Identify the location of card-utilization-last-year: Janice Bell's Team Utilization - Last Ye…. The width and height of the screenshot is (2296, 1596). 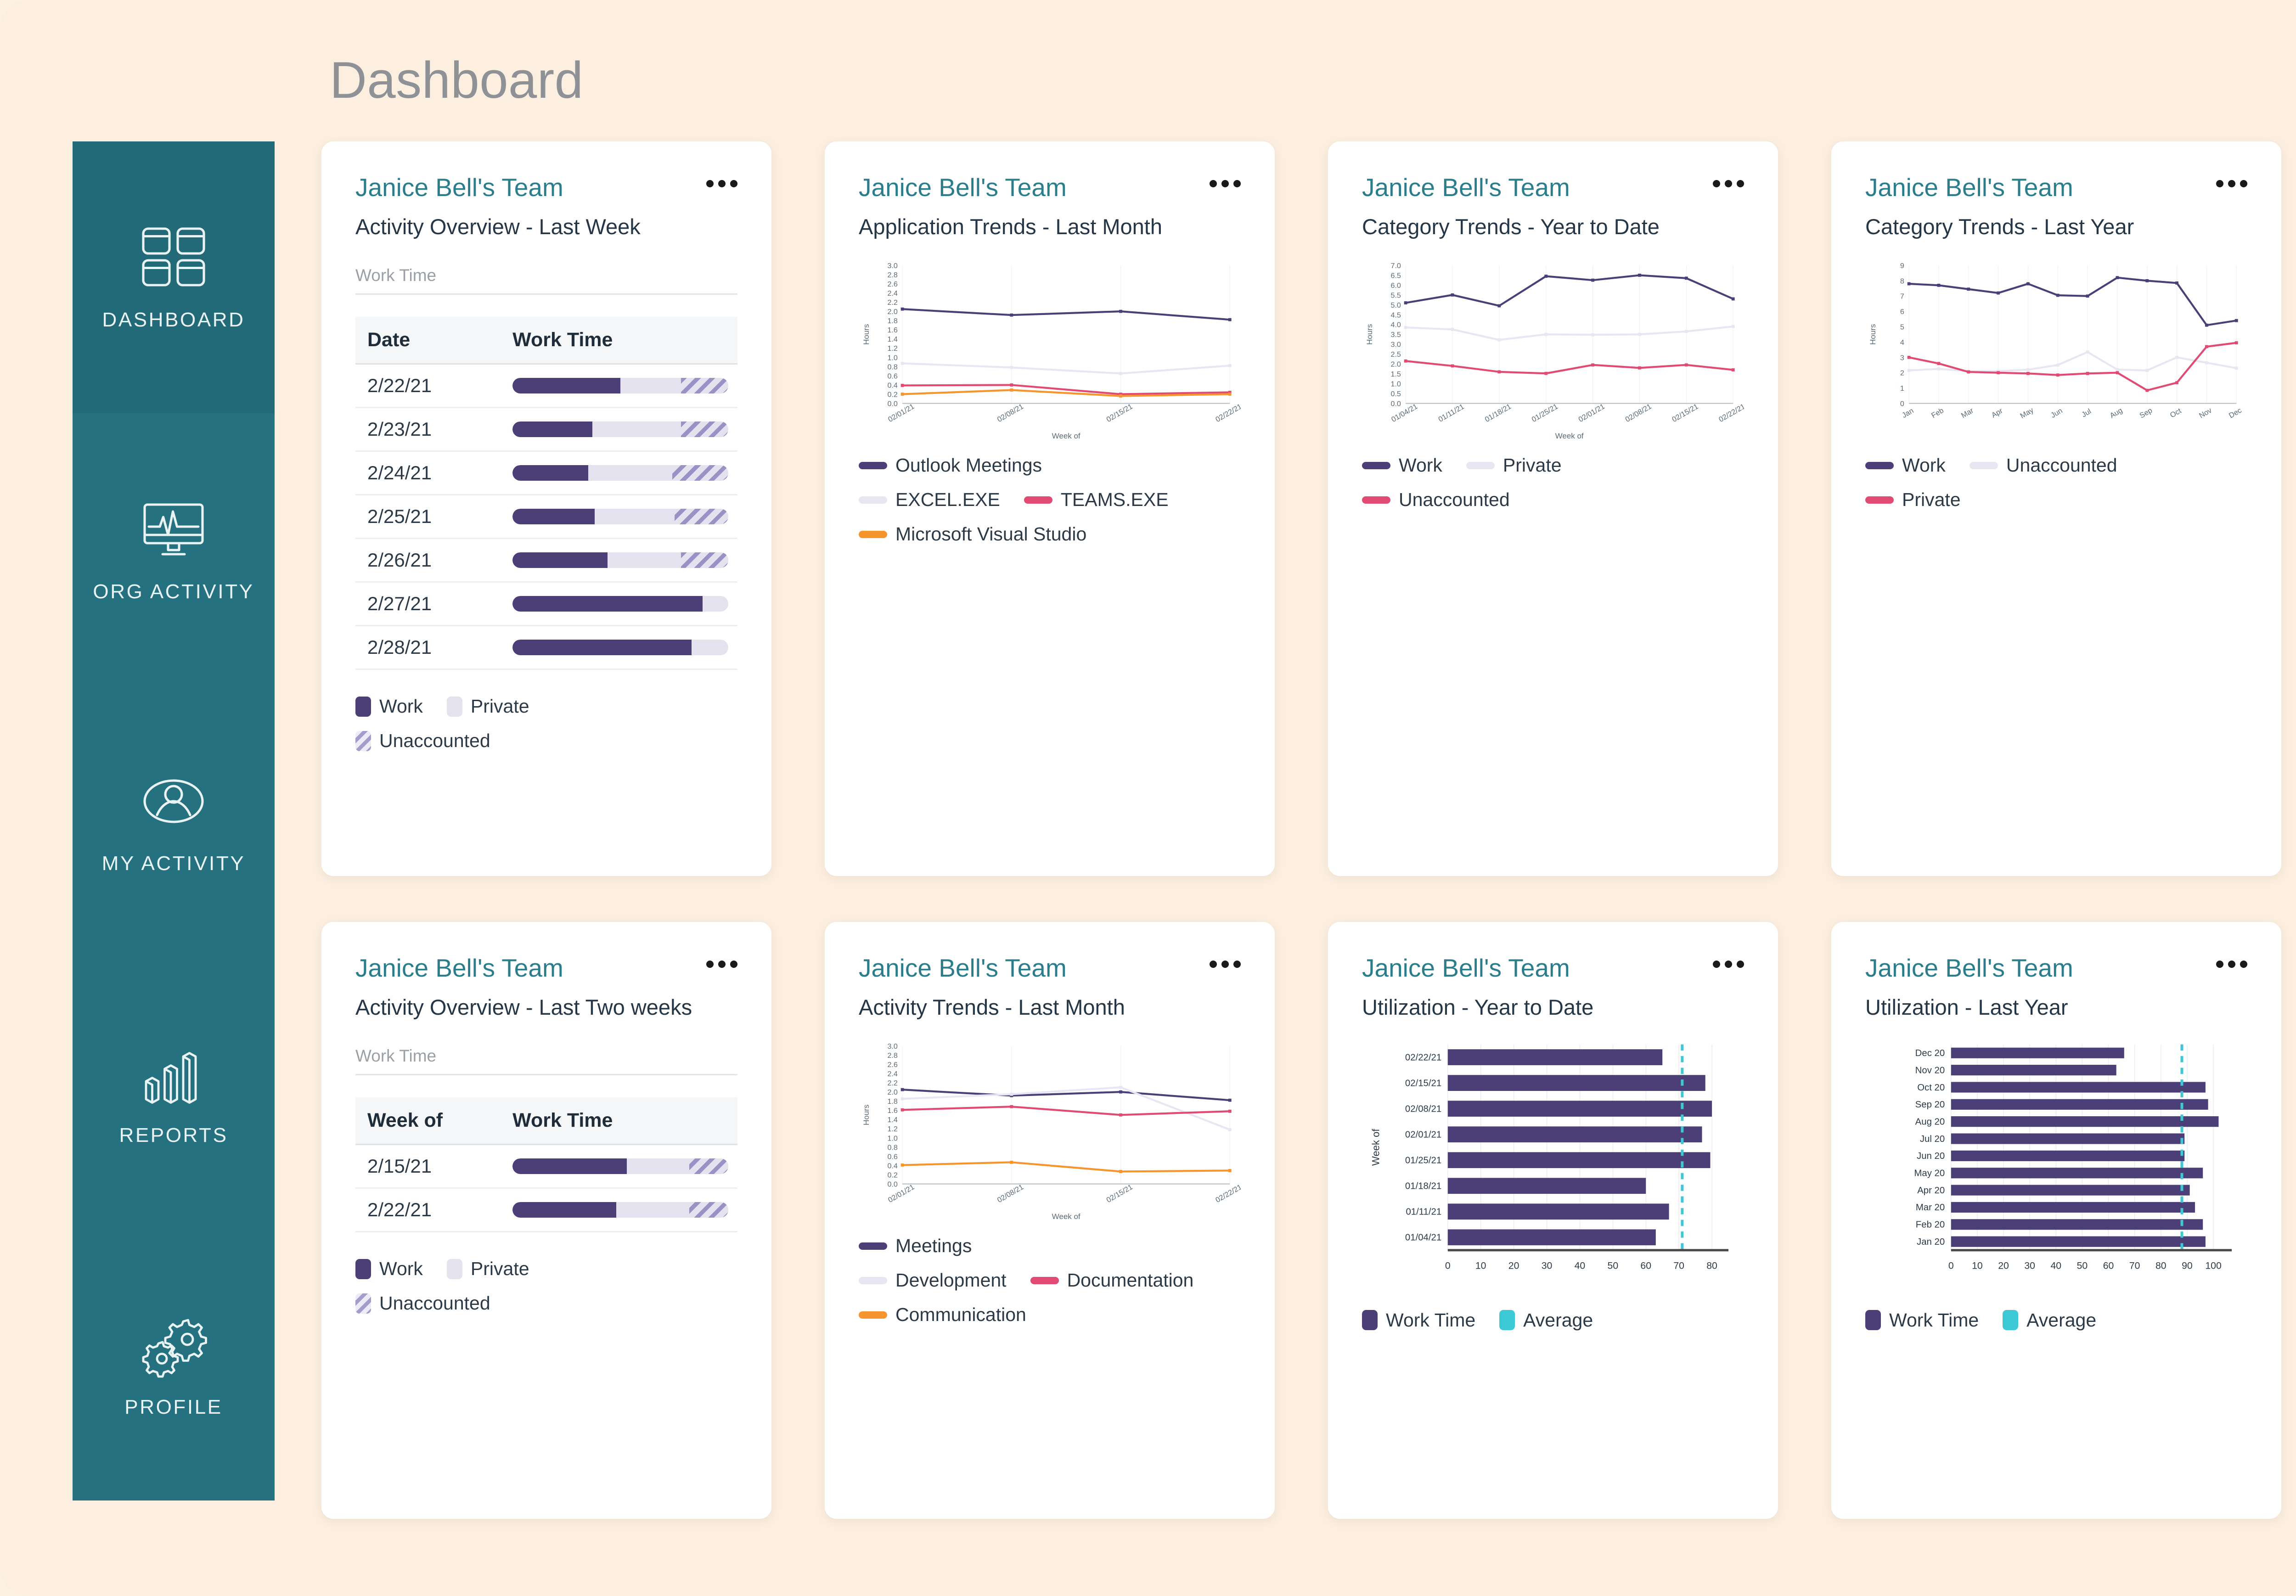
(2056, 1220).